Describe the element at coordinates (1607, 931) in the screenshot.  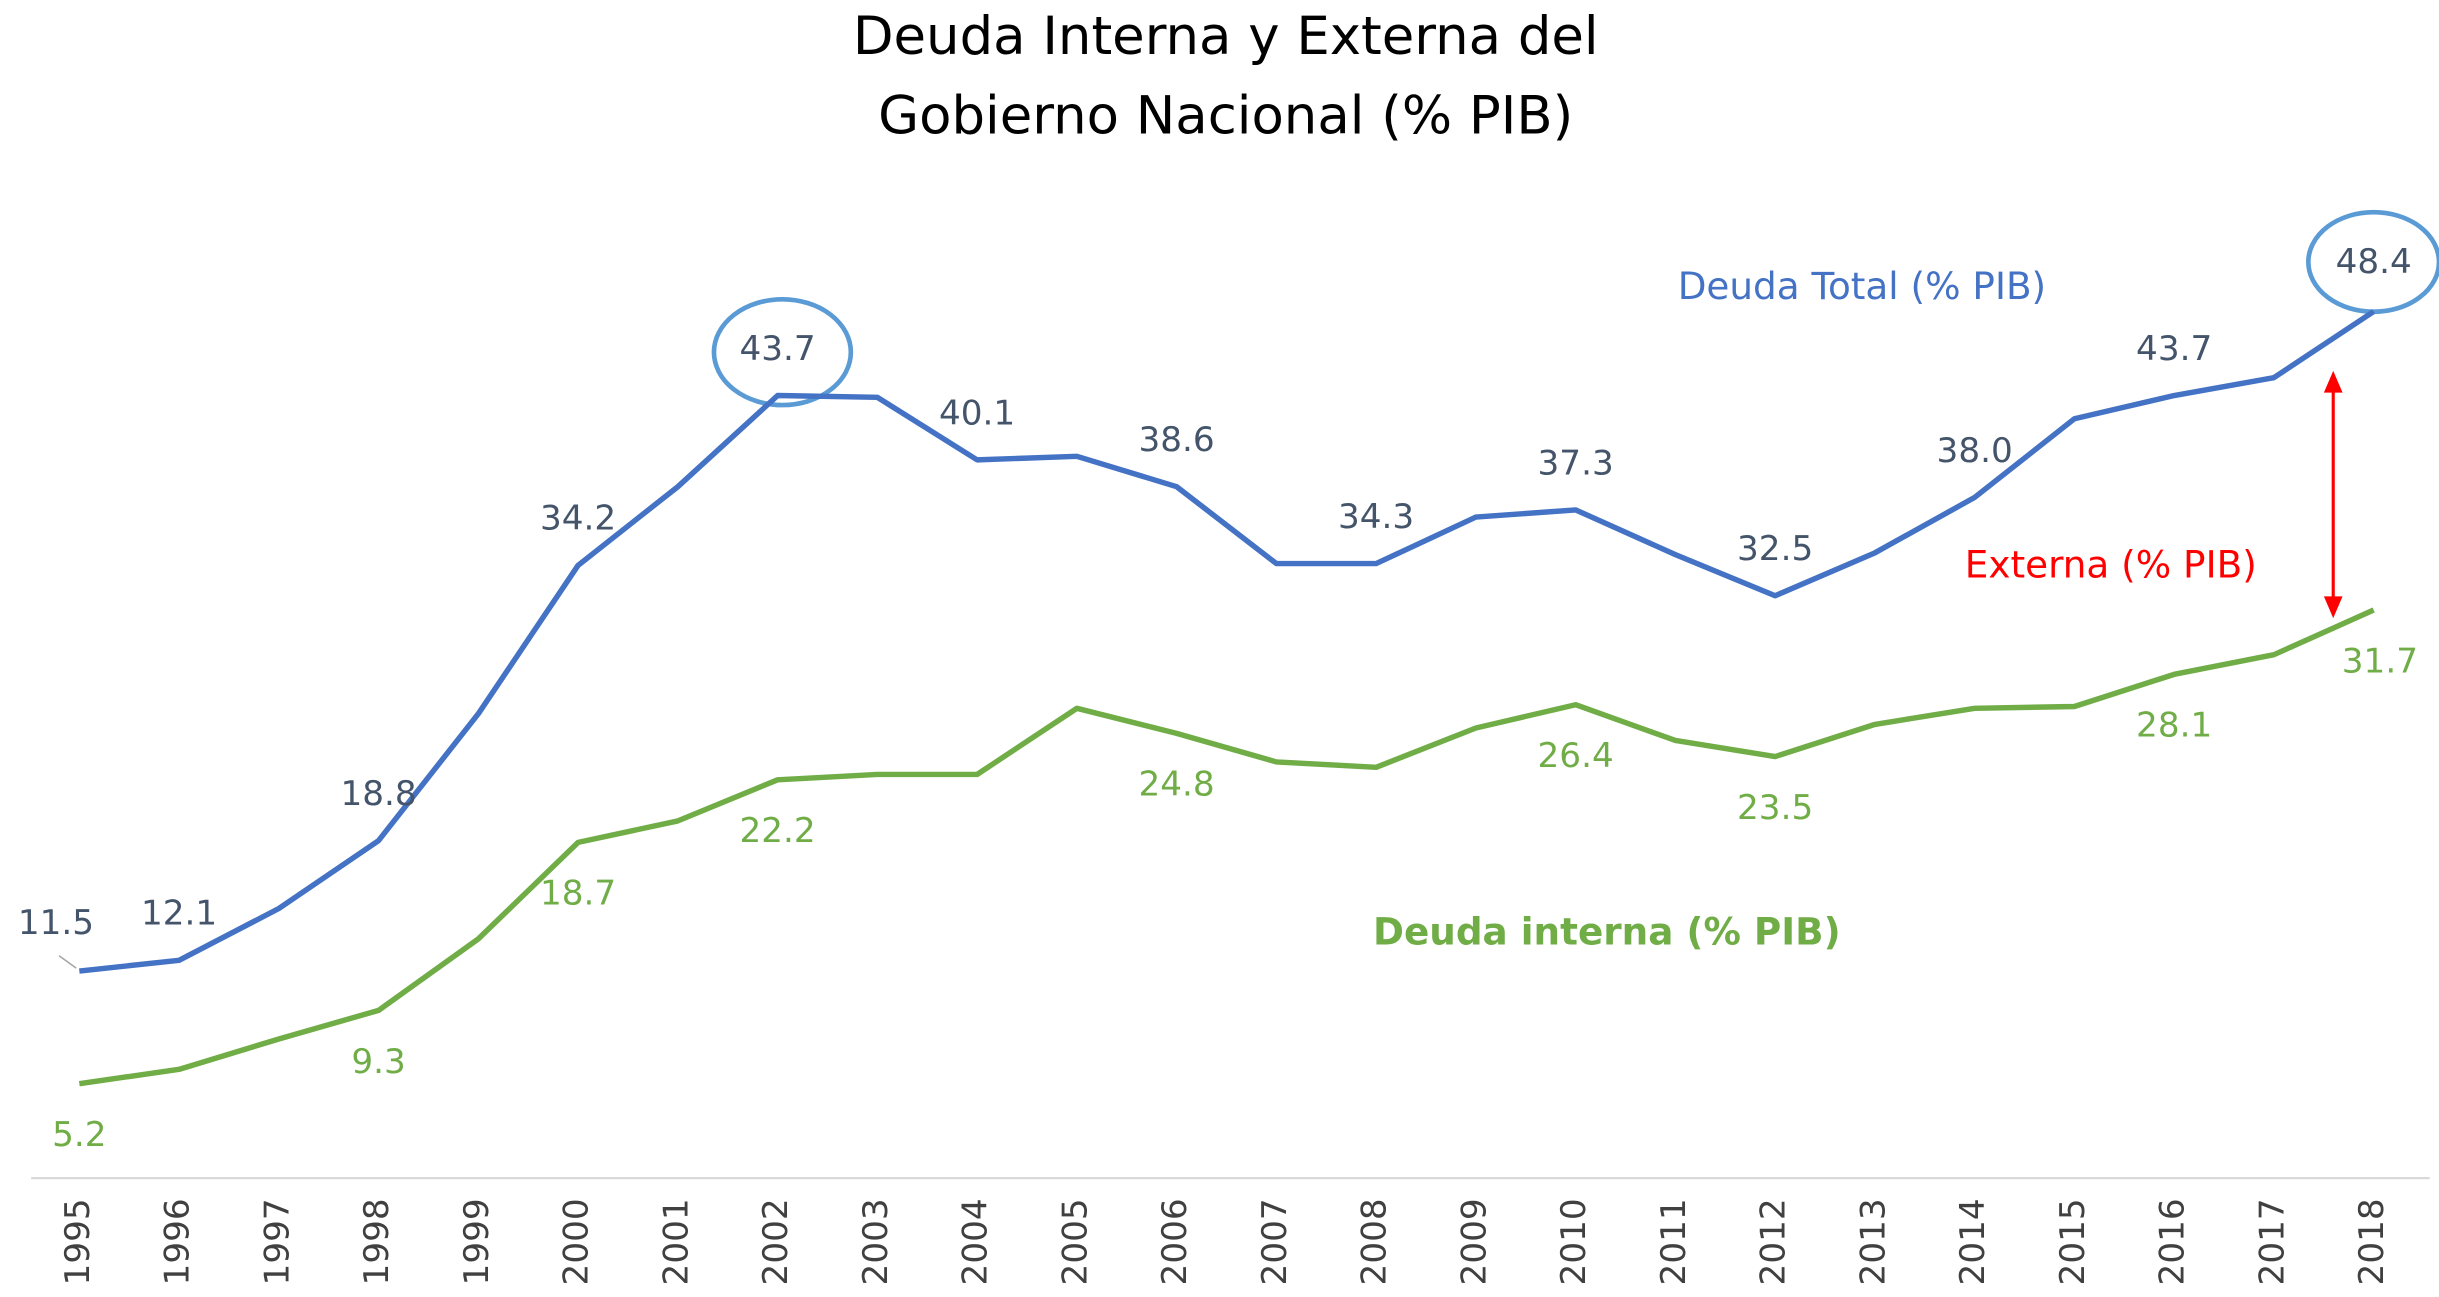
I see `legend-label: Deuda interna (% PIB)` at that location.